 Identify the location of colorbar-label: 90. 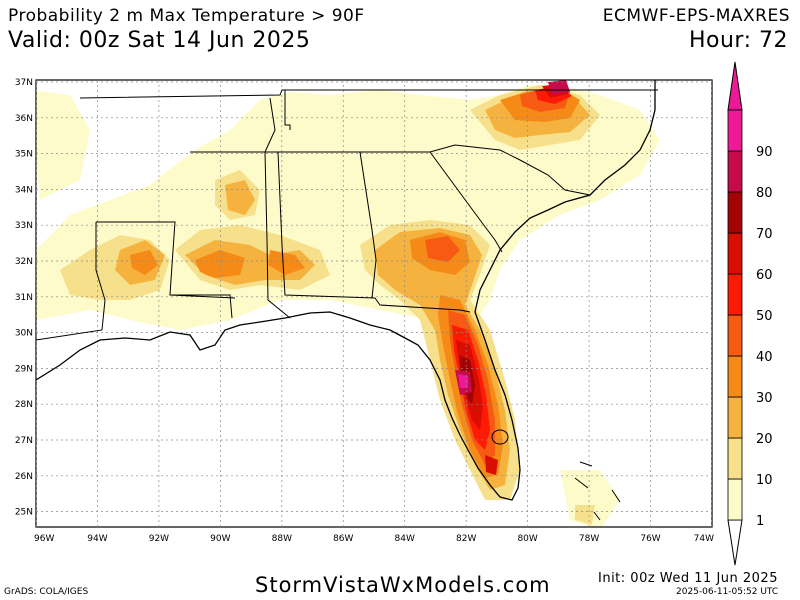
(764, 152).